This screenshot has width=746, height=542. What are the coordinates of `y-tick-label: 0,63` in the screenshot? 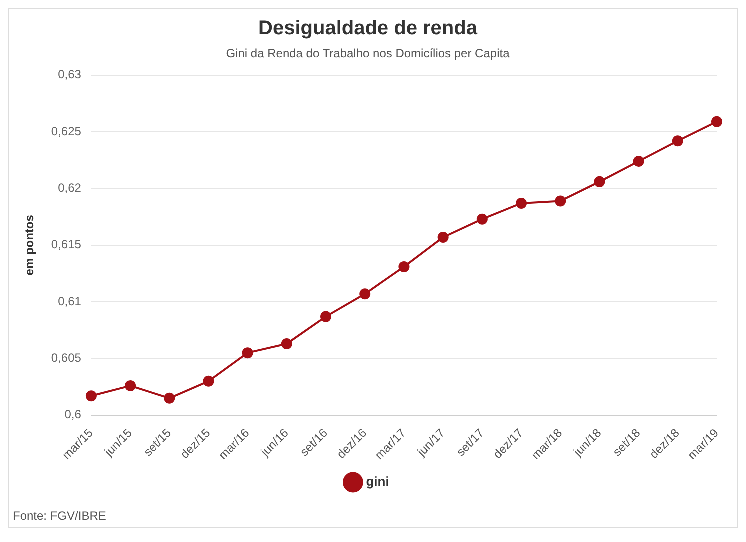 It's located at (70, 75).